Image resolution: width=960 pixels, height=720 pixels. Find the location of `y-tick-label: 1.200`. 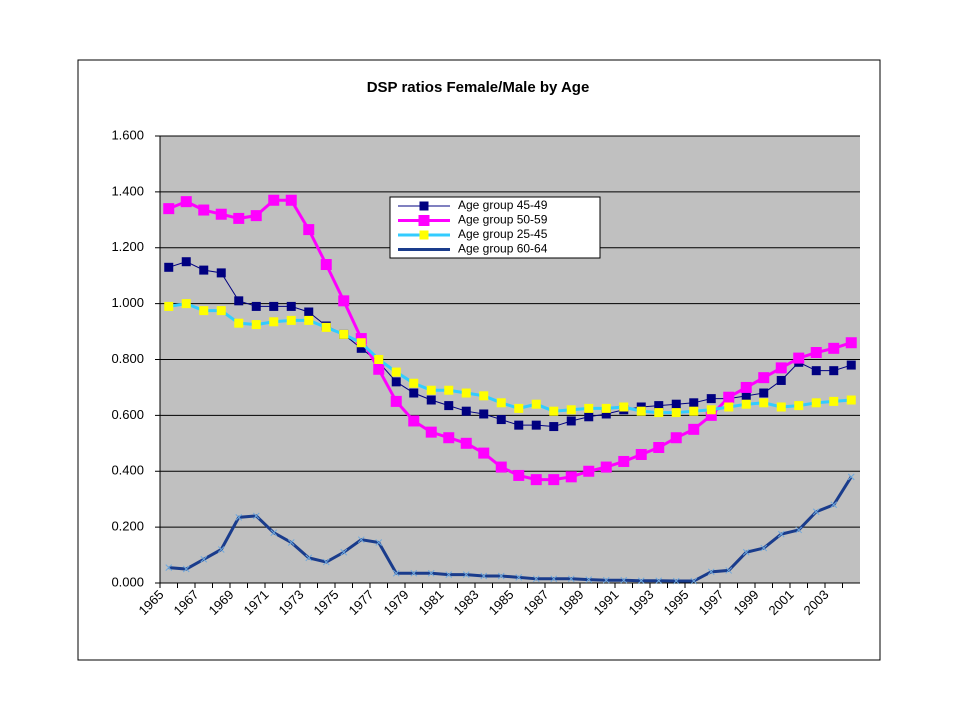

y-tick-label: 1.200 is located at coordinates (127, 246).